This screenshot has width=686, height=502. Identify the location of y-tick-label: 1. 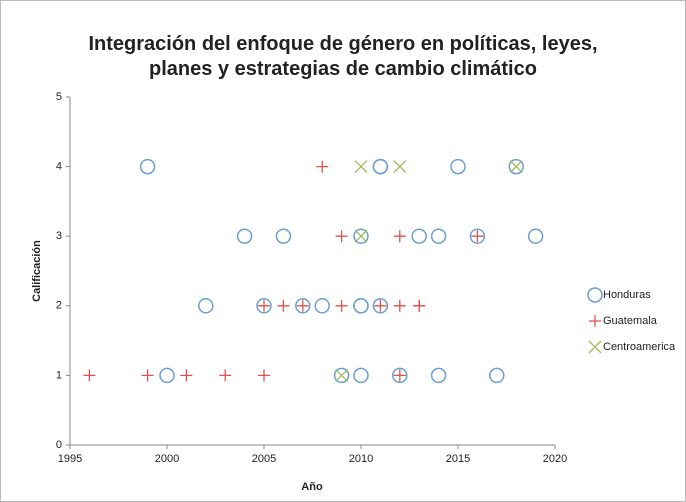
(59, 375).